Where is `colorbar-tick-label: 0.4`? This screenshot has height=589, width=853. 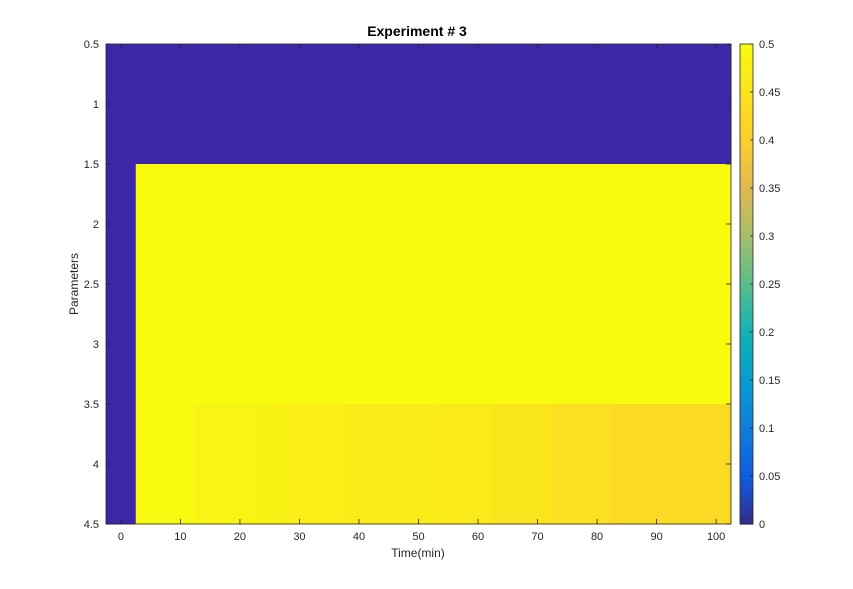 colorbar-tick-label: 0.4 is located at coordinates (766, 141).